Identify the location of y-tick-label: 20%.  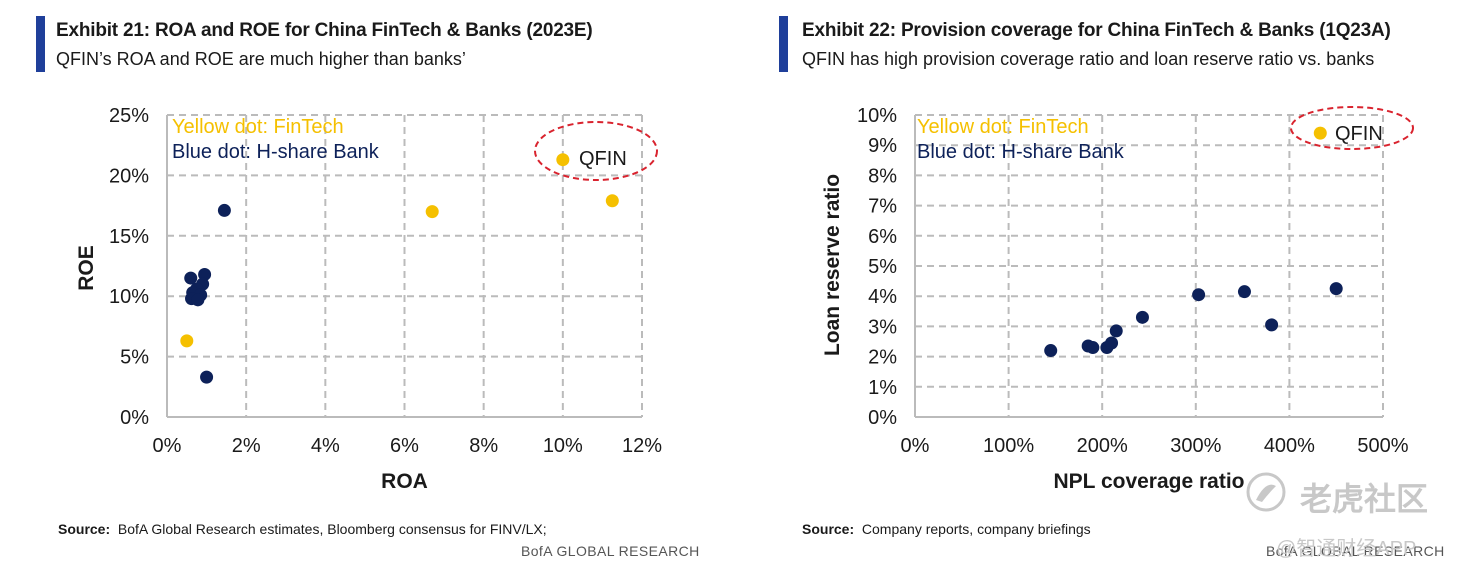
(129, 176).